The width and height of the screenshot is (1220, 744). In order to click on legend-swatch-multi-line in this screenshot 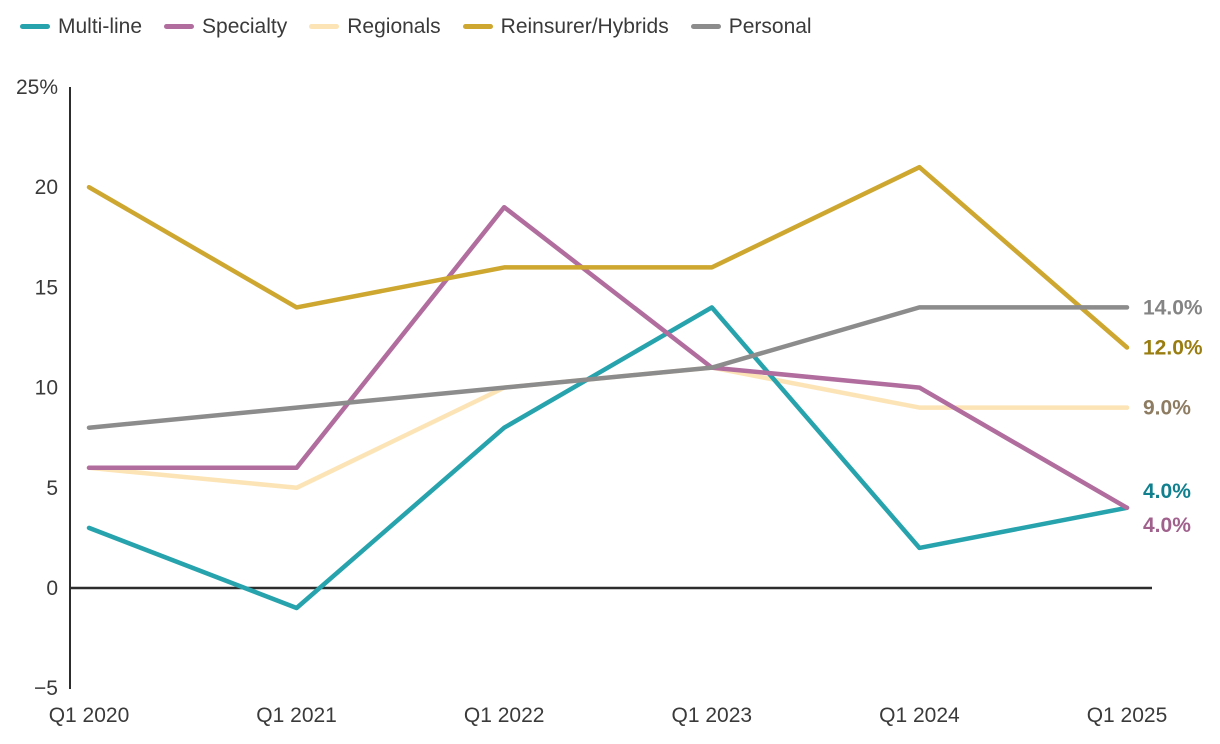, I will do `click(35, 26)`.